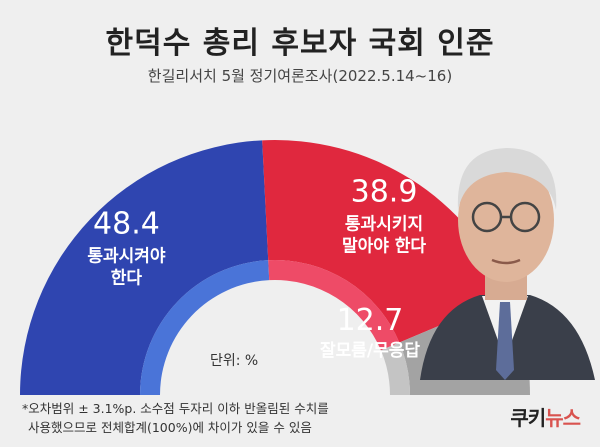  I want to click on page-title: 한덕수 총리 후보자 국회 인준, so click(300, 43).